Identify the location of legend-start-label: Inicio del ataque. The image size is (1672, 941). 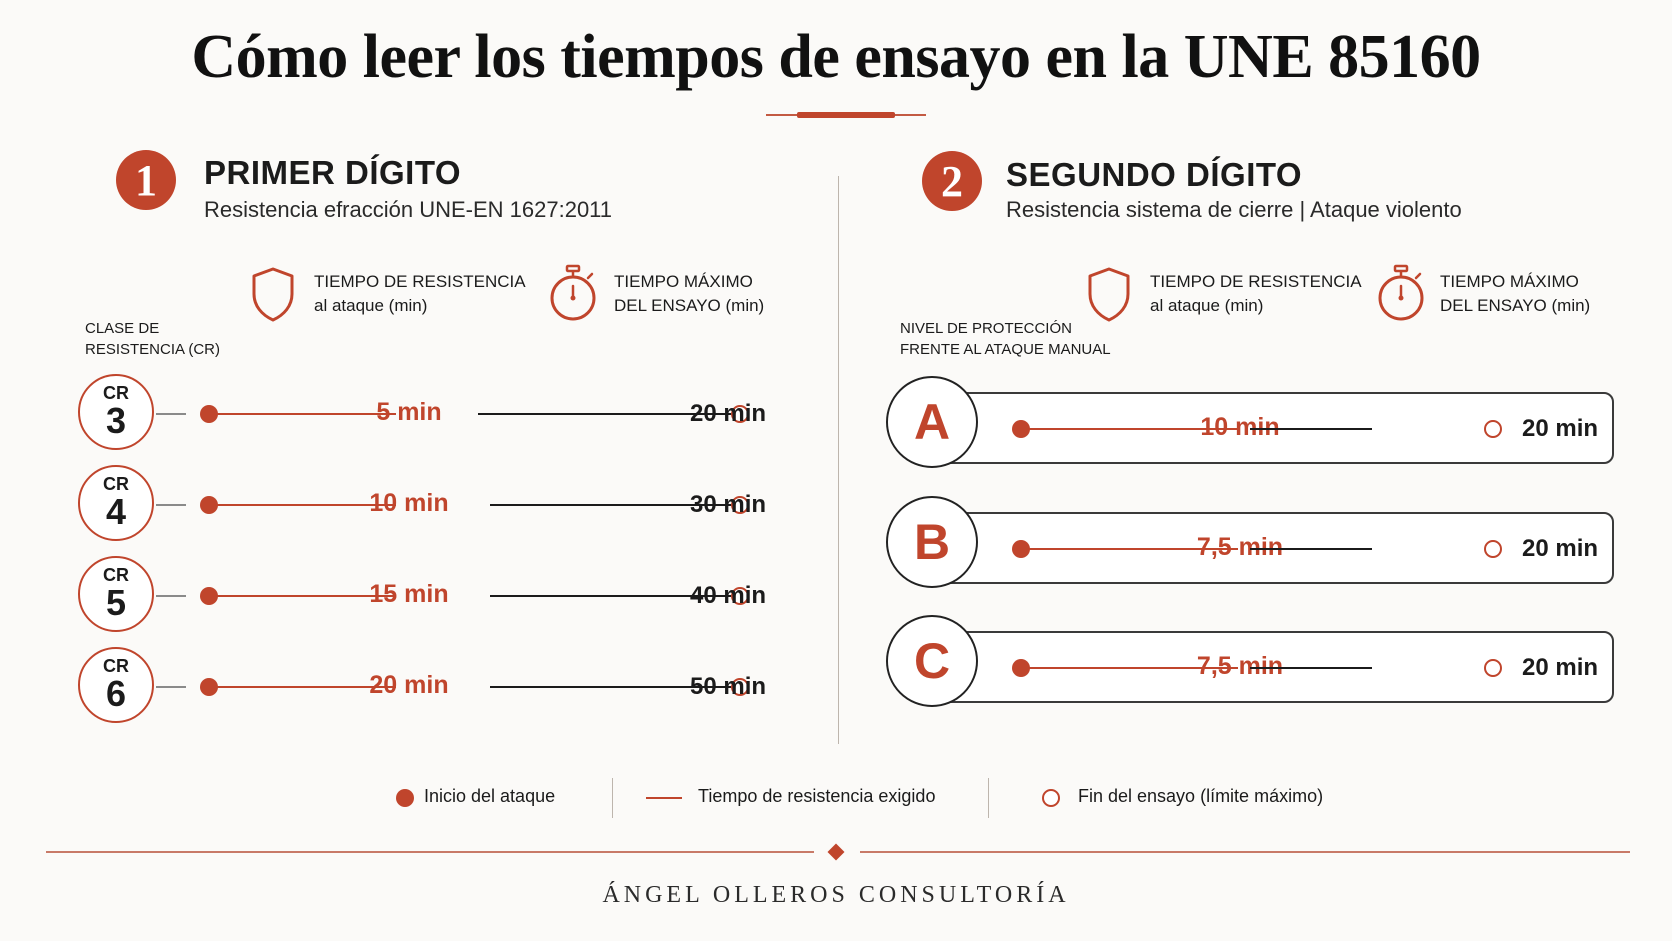
(490, 796).